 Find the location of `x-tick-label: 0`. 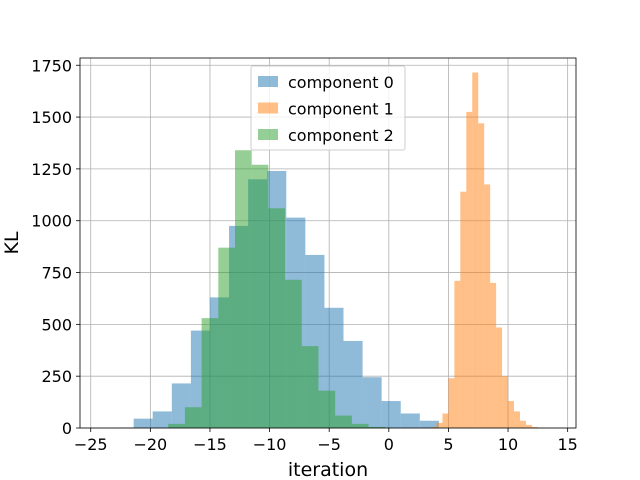

x-tick-label: 0 is located at coordinates (389, 444).